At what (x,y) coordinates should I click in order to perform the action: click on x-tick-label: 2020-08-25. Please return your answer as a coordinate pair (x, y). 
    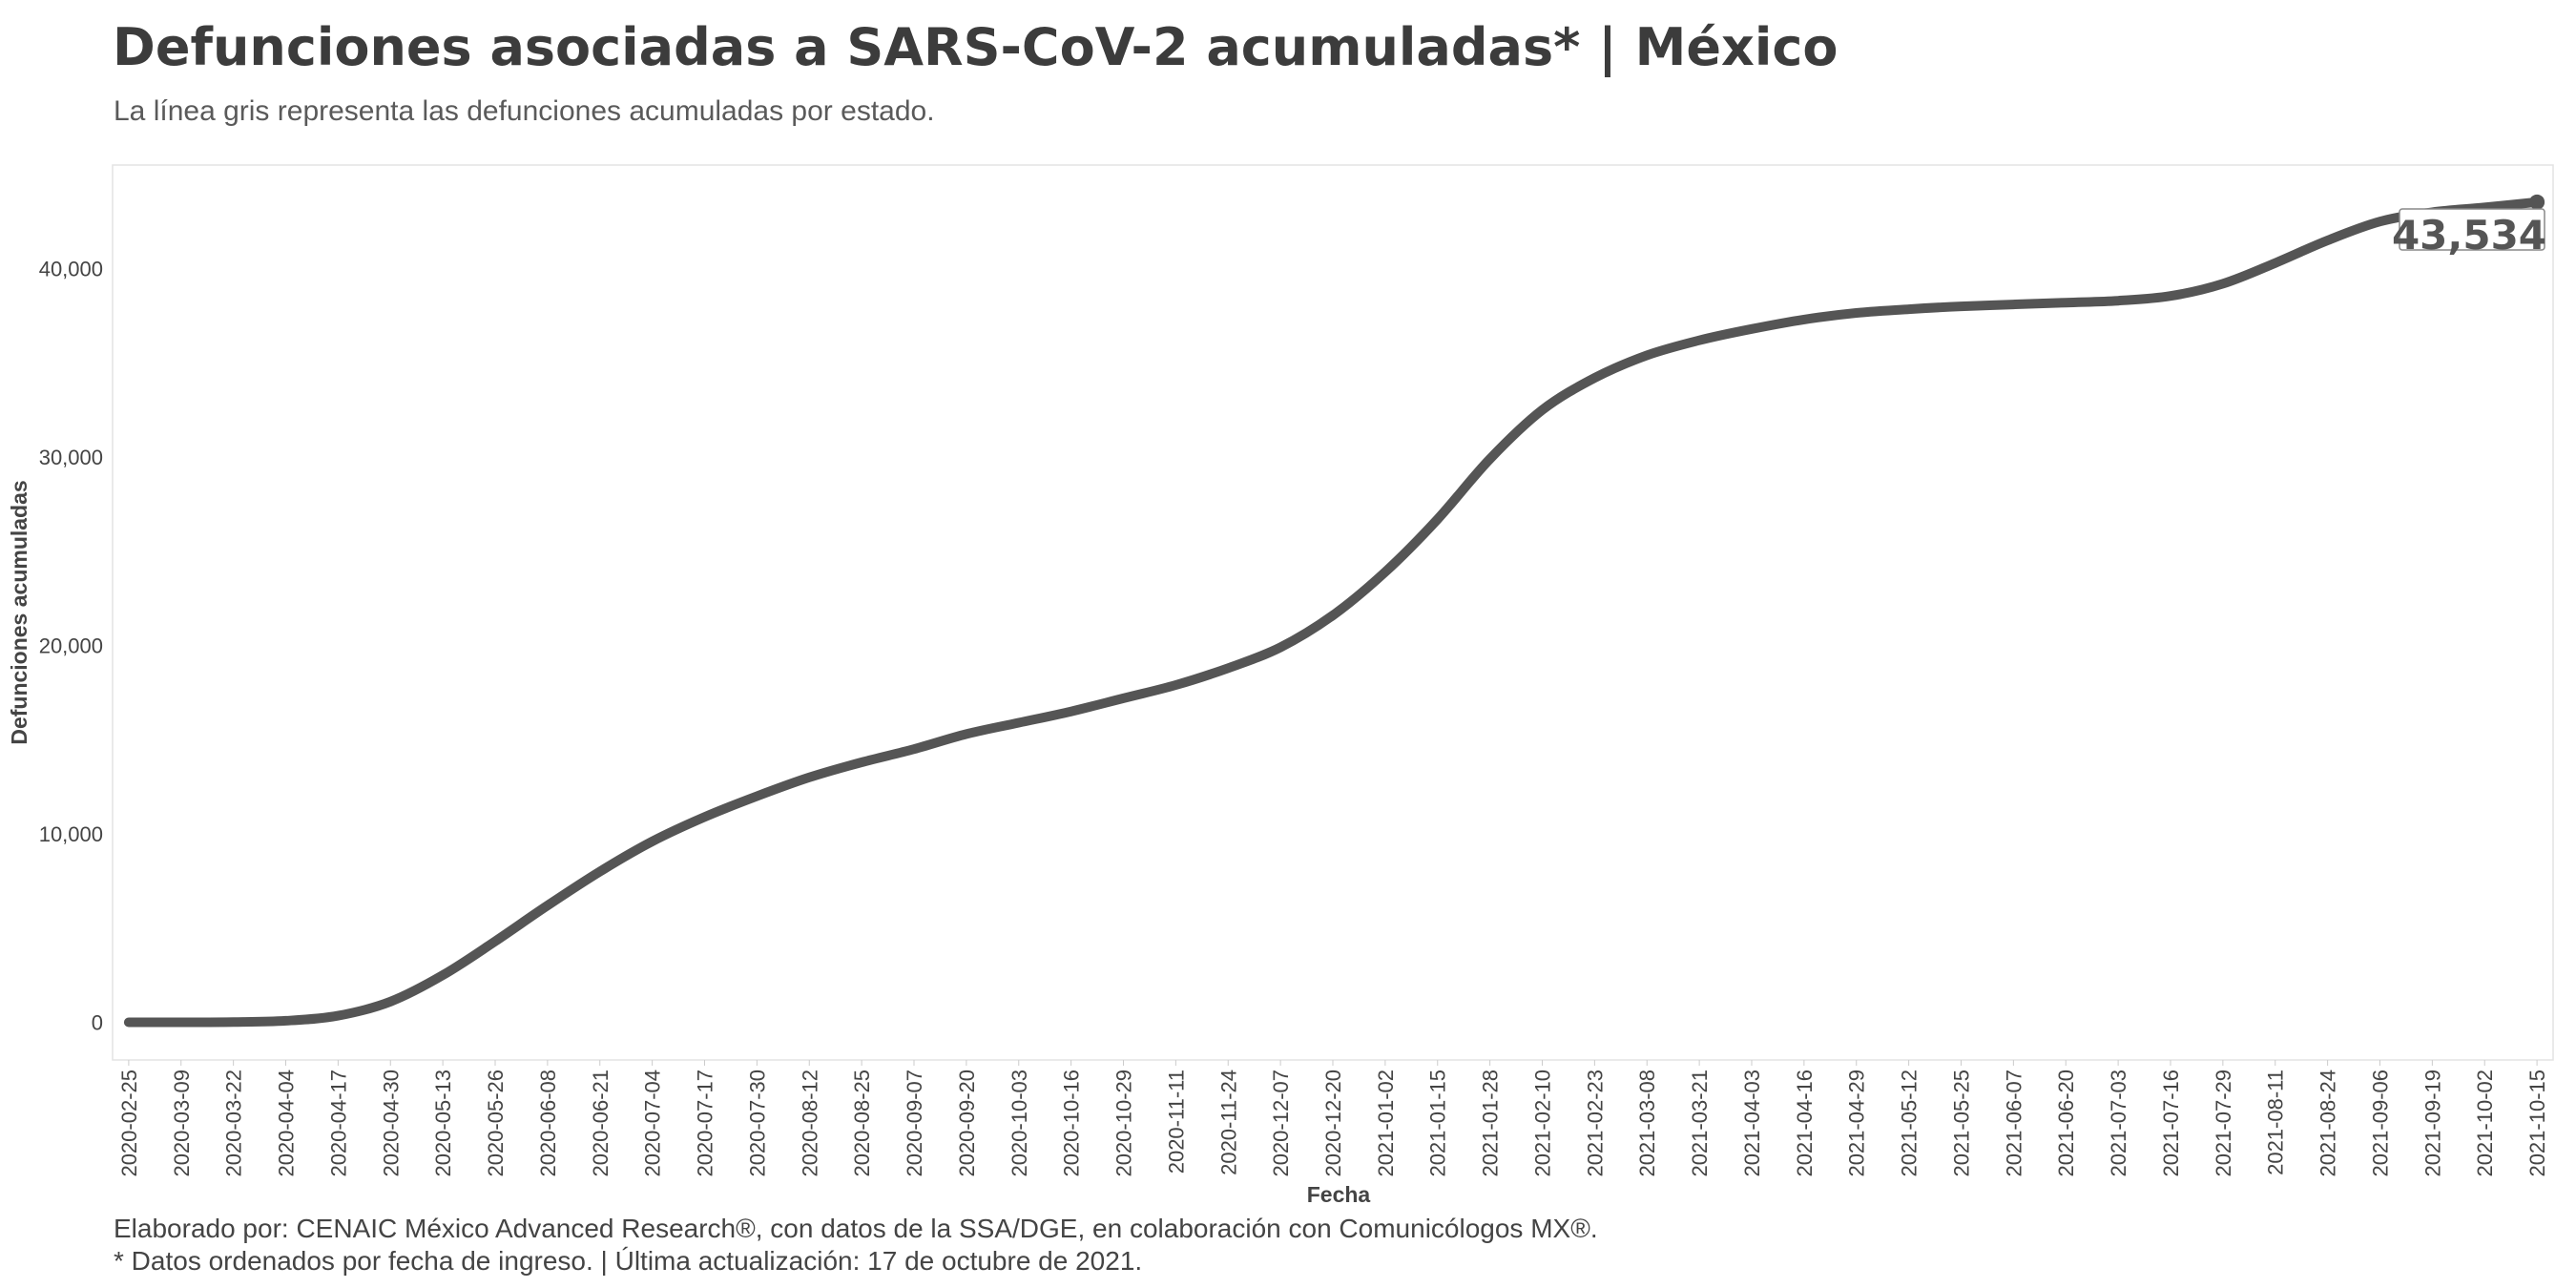
    Looking at the image, I should click on (862, 1123).